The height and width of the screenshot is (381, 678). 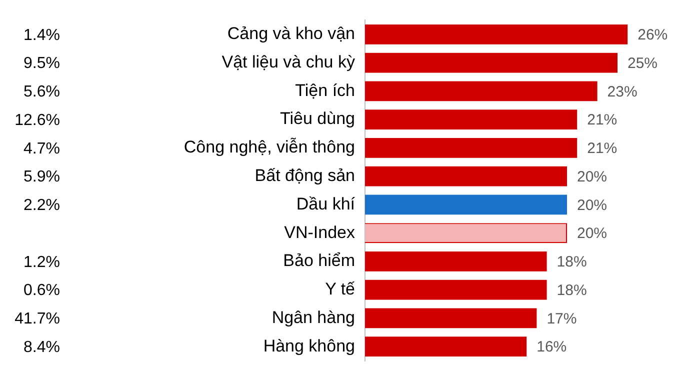 What do you see at coordinates (42, 149) in the screenshot?
I see `text: 4.7%` at bounding box center [42, 149].